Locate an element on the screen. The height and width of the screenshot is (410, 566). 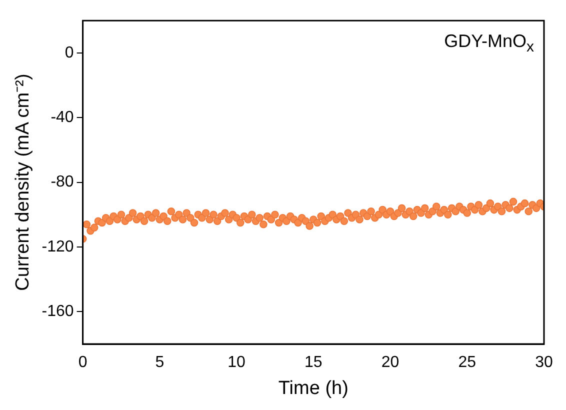
x-tick-label: 15 is located at coordinates (313, 363).